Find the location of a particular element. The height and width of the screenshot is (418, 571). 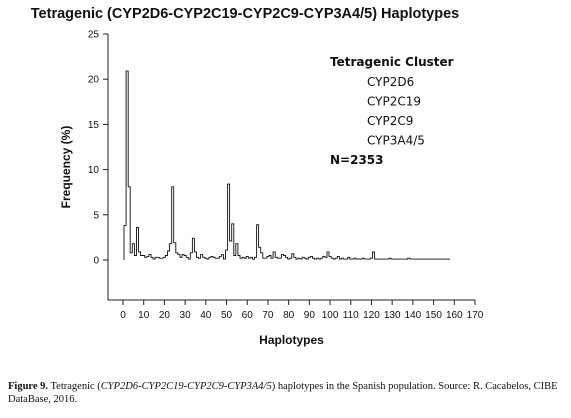

x-tick-label: 130 is located at coordinates (392, 315).